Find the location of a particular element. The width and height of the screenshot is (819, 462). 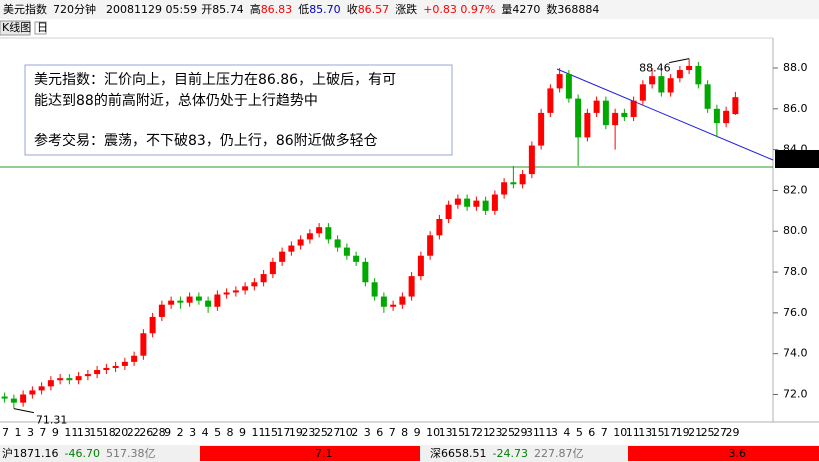

x-tick-label: 15 is located at coordinates (658, 432).